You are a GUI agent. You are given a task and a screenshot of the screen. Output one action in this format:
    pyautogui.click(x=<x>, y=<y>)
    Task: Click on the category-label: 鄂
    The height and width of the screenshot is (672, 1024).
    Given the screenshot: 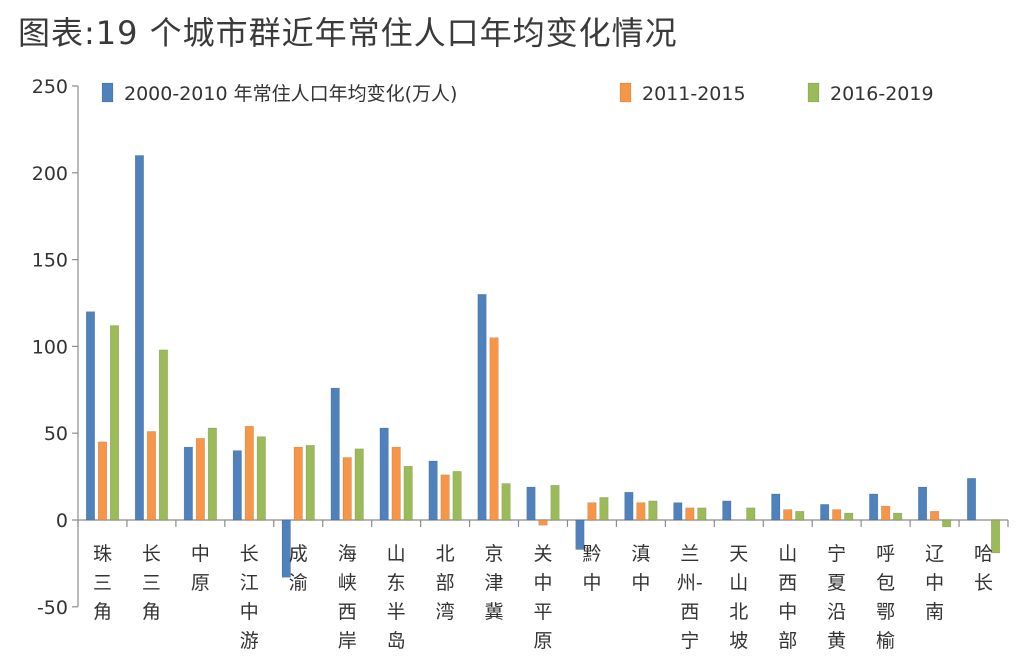 What is the action you would take?
    pyautogui.click(x=885, y=612)
    